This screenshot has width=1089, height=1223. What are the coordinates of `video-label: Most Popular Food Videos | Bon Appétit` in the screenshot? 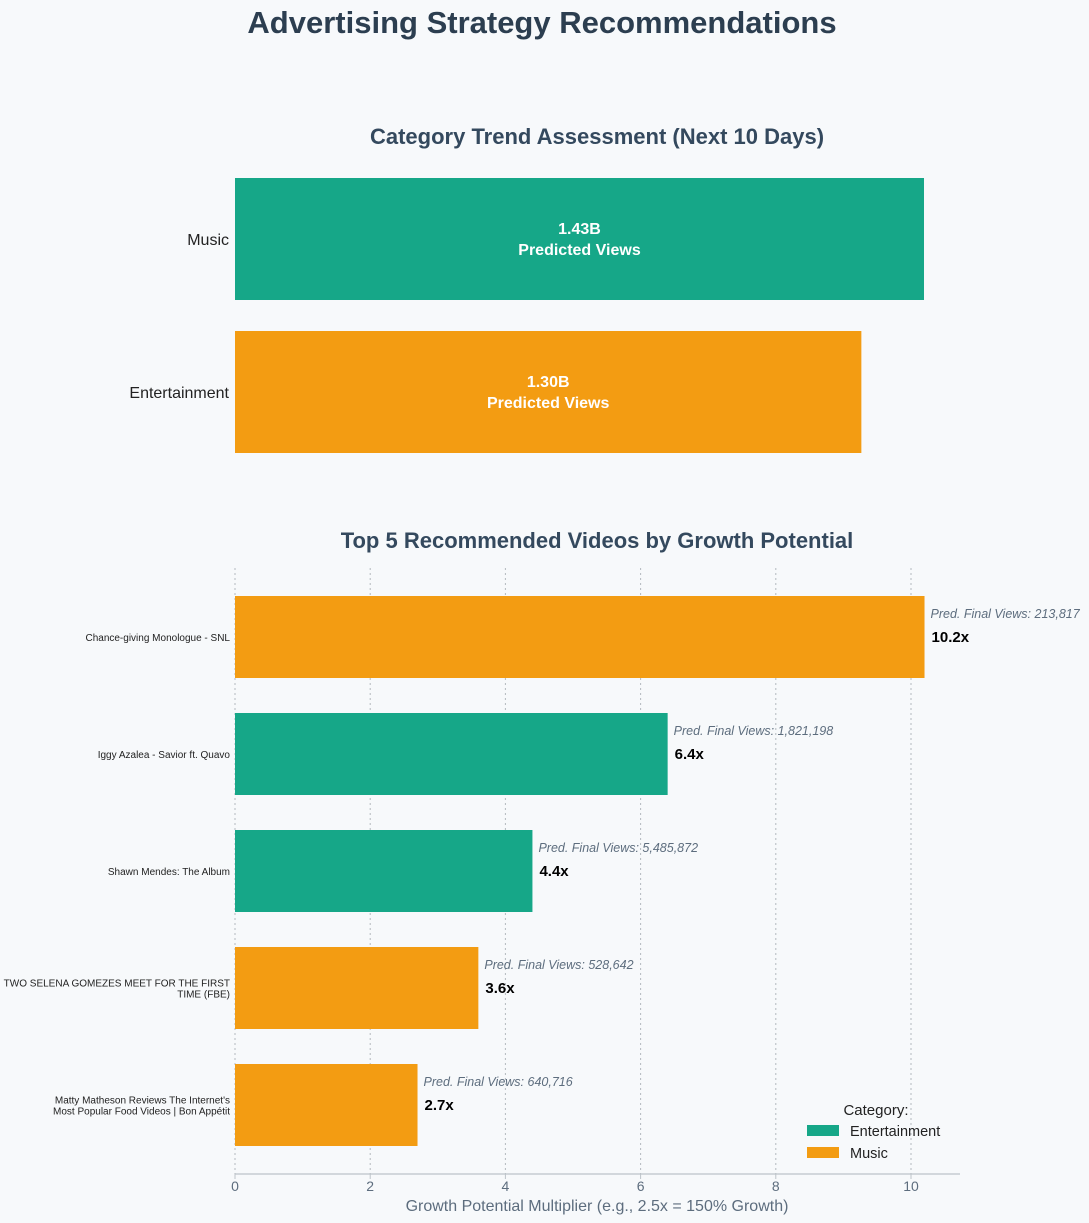 It's located at (141, 1112).